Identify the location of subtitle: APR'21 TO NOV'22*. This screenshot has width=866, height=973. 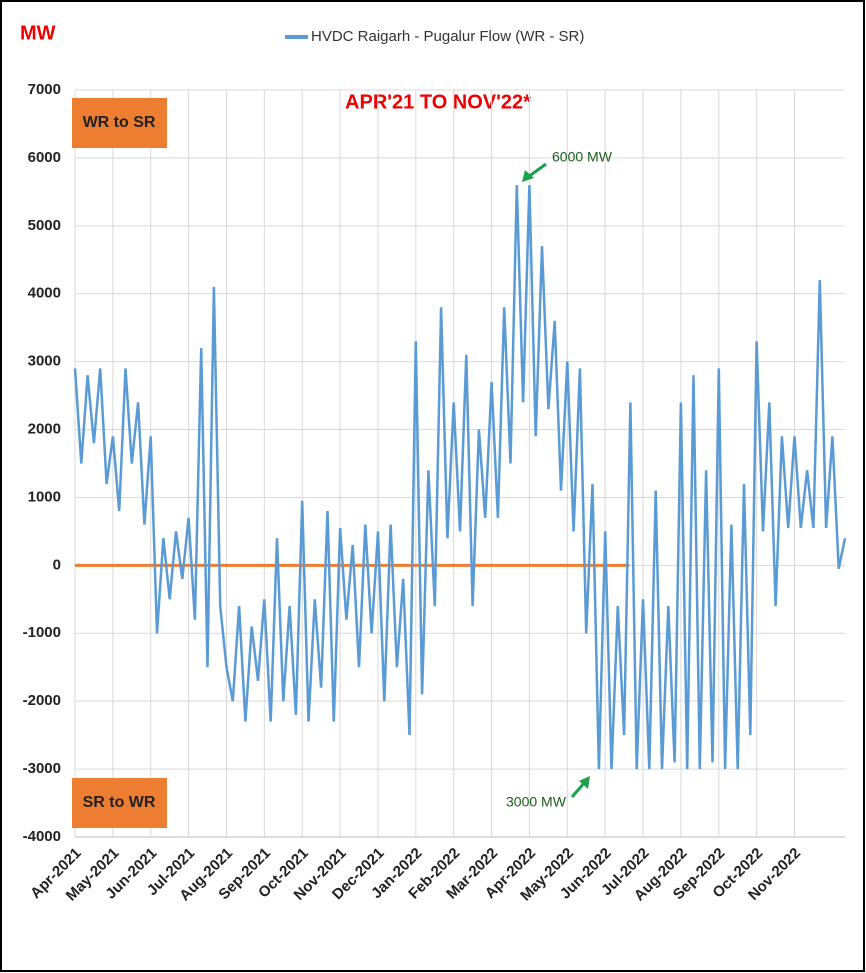
(438, 102).